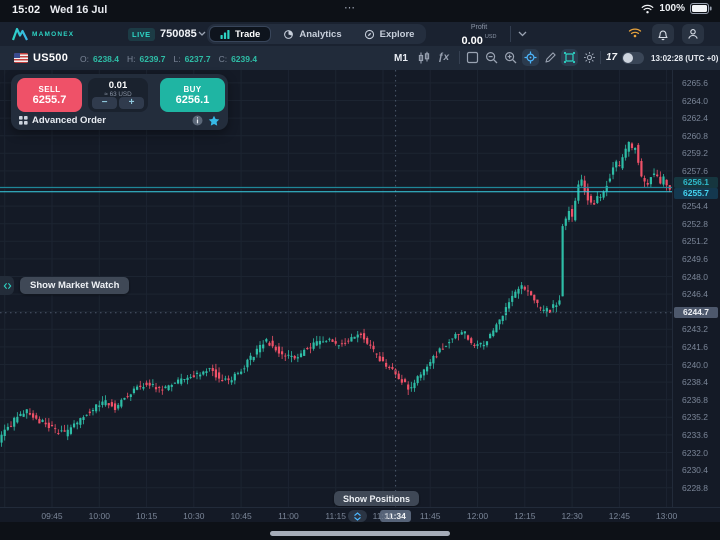 The height and width of the screenshot is (540, 720). What do you see at coordinates (69, 120) in the screenshot?
I see `advanced-order-button: Advanced Order` at bounding box center [69, 120].